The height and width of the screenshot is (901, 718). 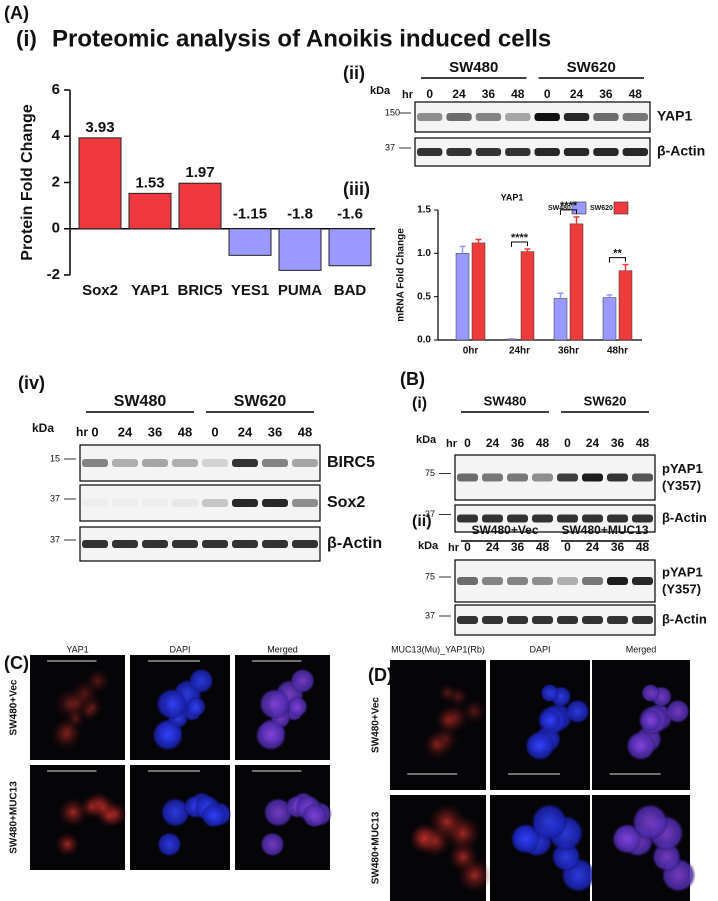 I want to click on data-label: -1.8, so click(x=300, y=214).